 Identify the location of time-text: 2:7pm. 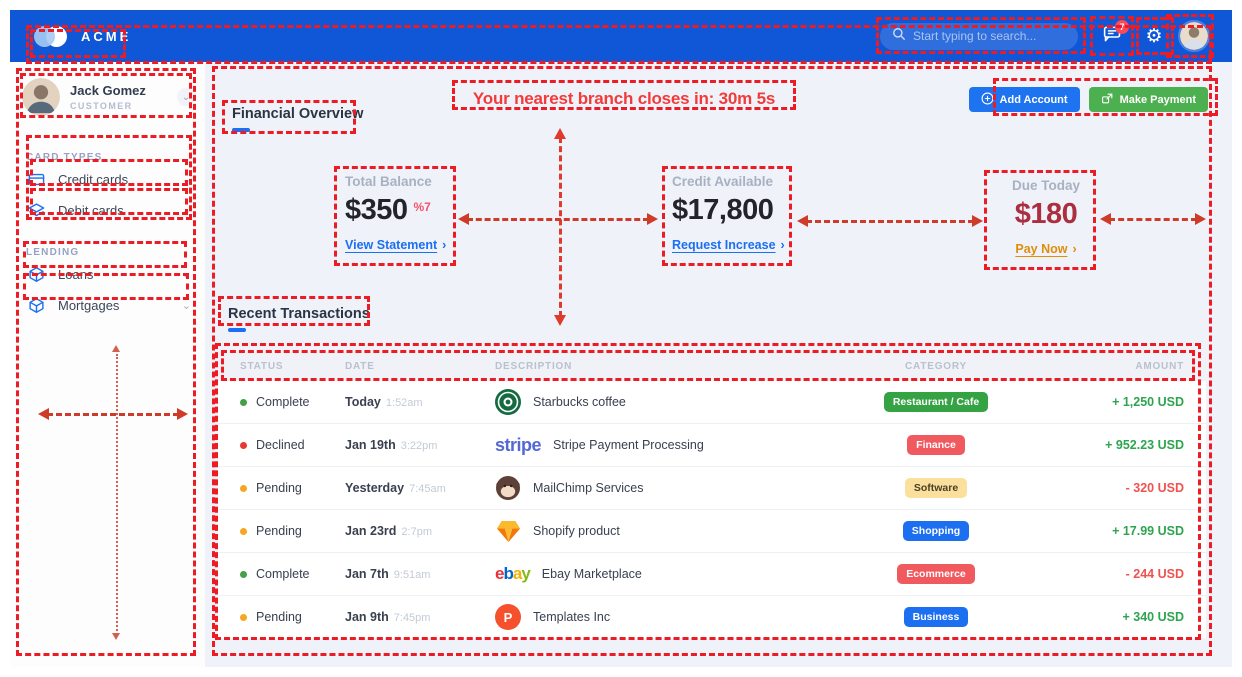
(416, 532).